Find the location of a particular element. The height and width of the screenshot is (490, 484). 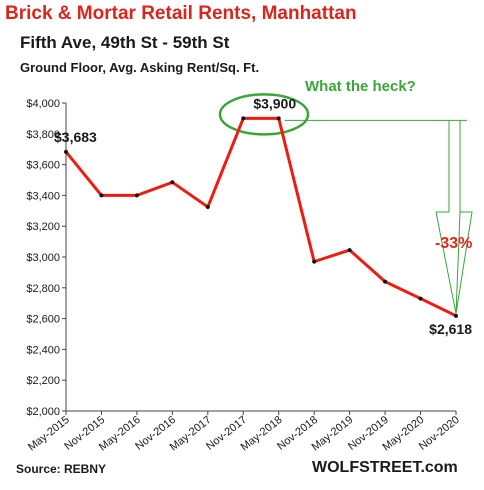

y-tick-label: $3,200 is located at coordinates (43, 227).